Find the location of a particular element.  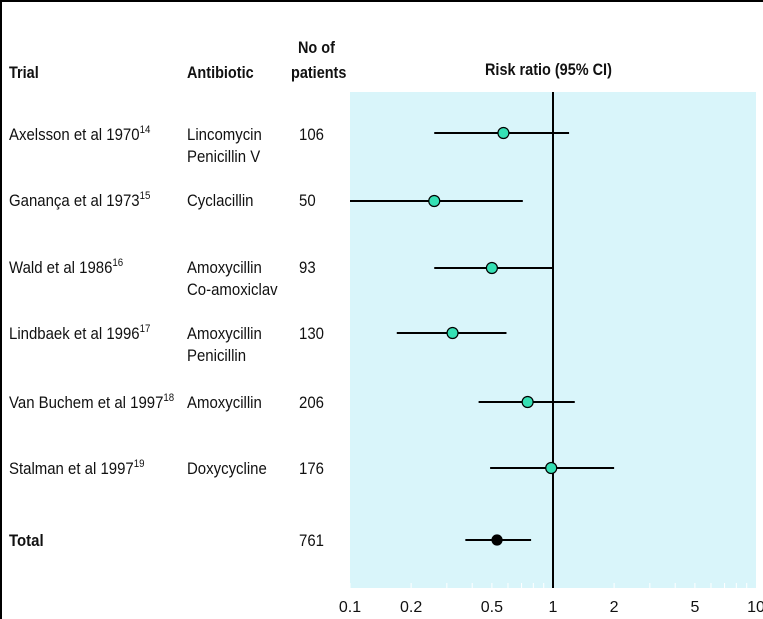

trial-name: Lindbaek et al 199617 is located at coordinates (80, 333).